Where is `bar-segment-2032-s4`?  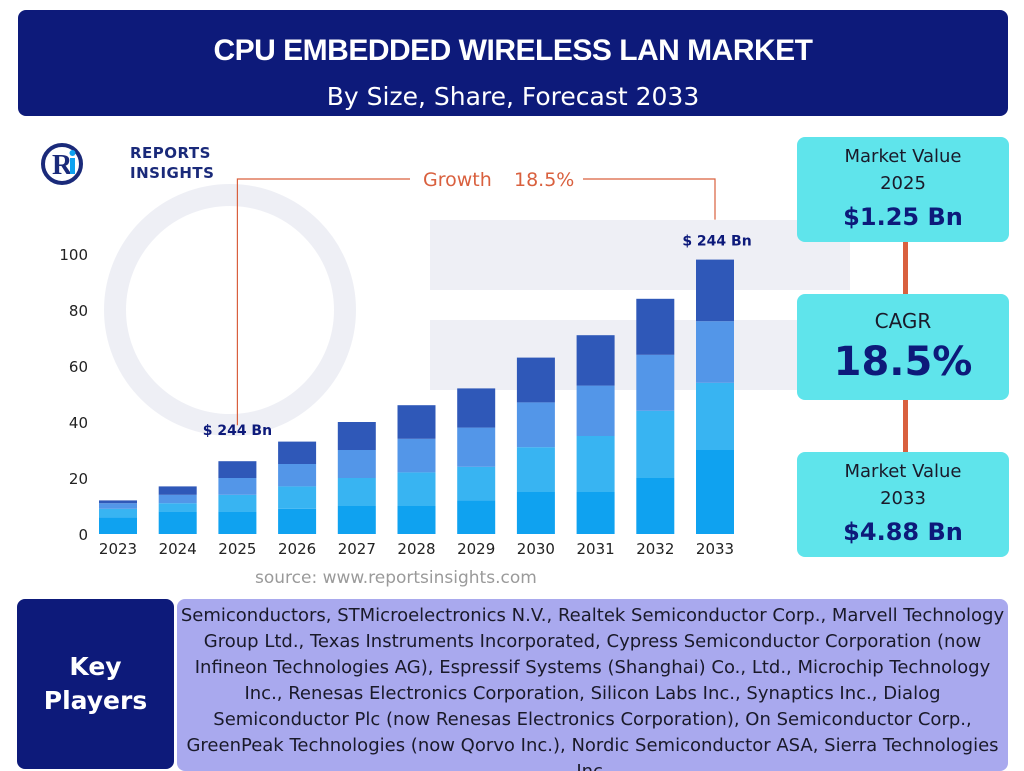 bar-segment-2032-s4 is located at coordinates (655, 326).